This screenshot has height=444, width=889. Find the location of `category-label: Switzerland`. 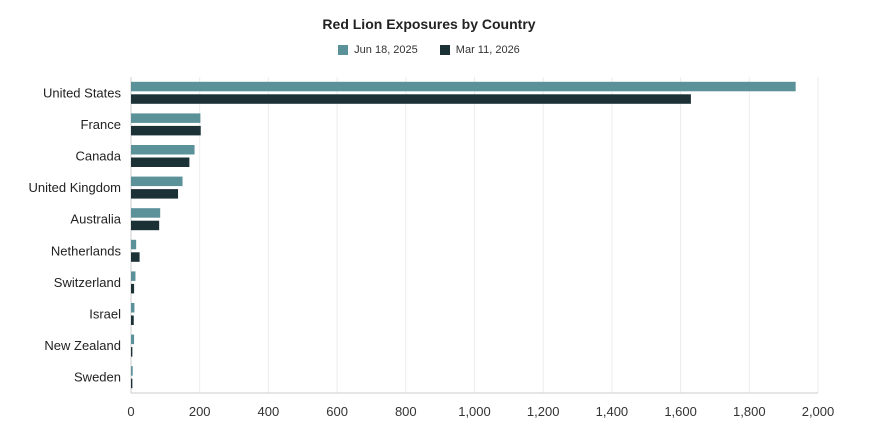

category-label: Switzerland is located at coordinates (87, 282).